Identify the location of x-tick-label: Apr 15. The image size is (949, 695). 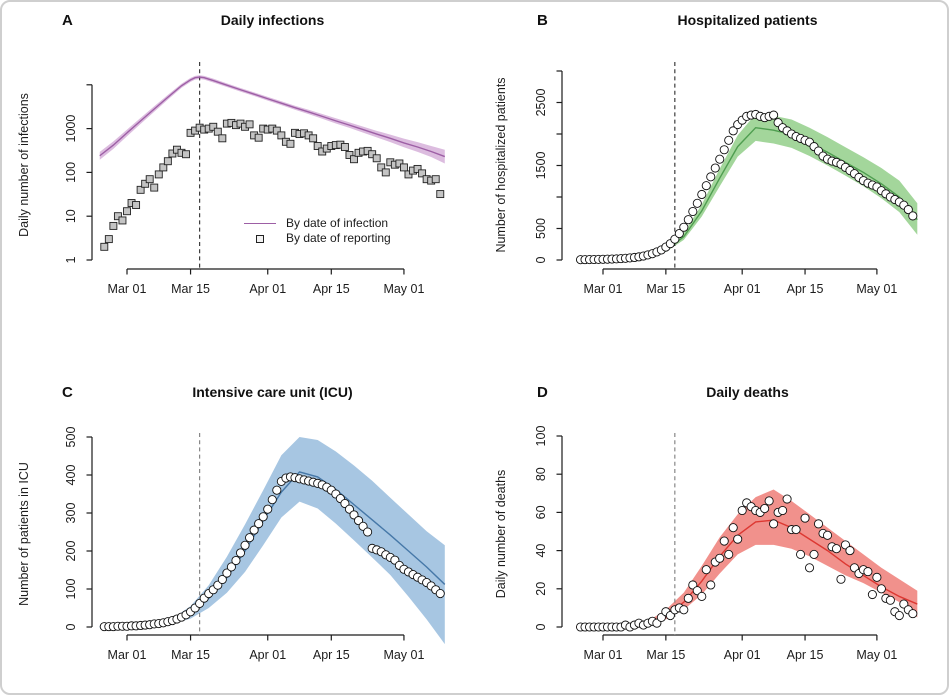
(805, 289).